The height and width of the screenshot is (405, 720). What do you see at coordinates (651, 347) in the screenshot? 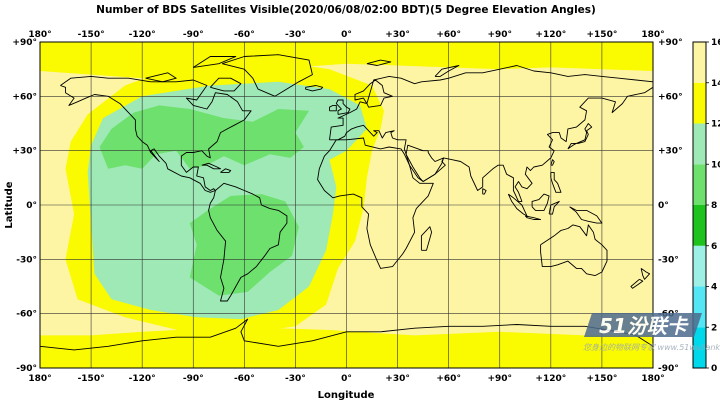
I see `watermark-tagline: 您身边的物联网专家 www.51wulianka.com` at bounding box center [651, 347].